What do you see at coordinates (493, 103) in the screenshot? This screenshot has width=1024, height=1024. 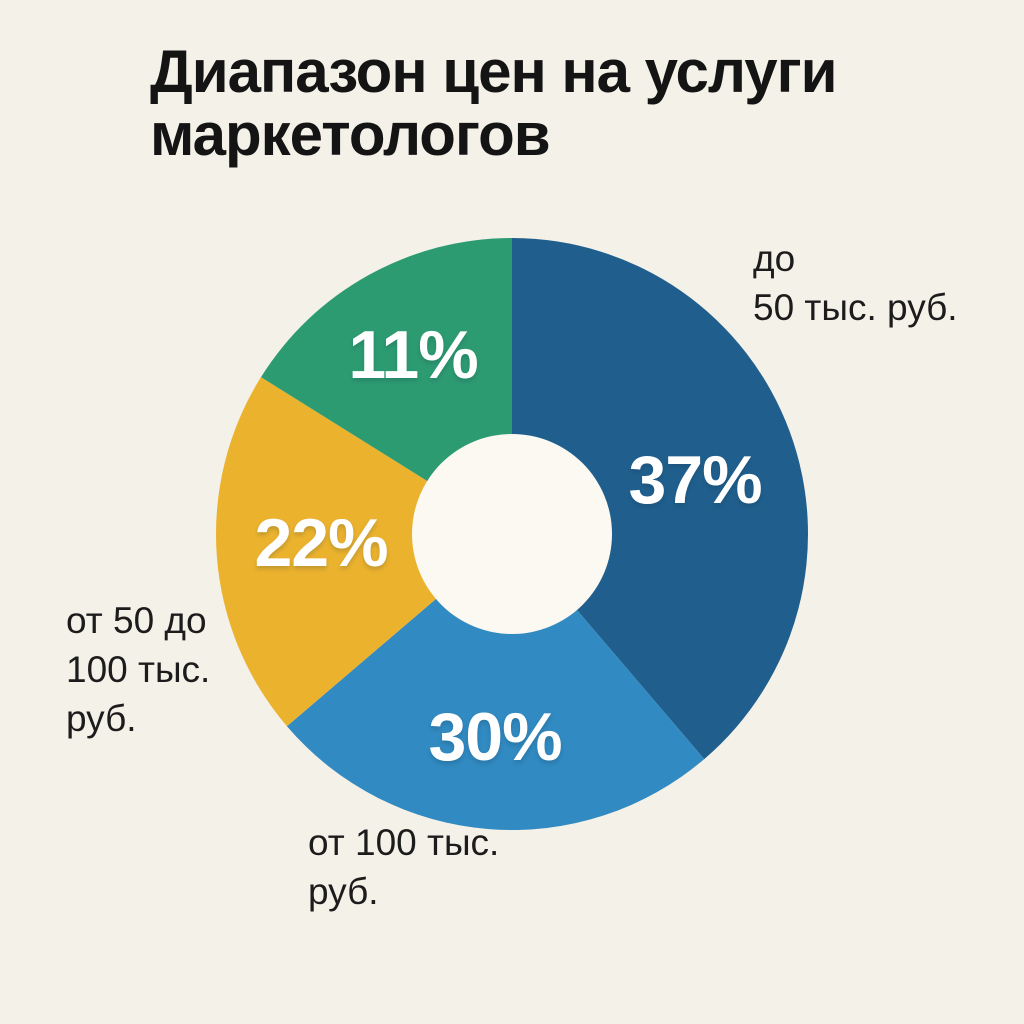 I see `chart-title: Диапазон цен на услуги маркетологов` at bounding box center [493, 103].